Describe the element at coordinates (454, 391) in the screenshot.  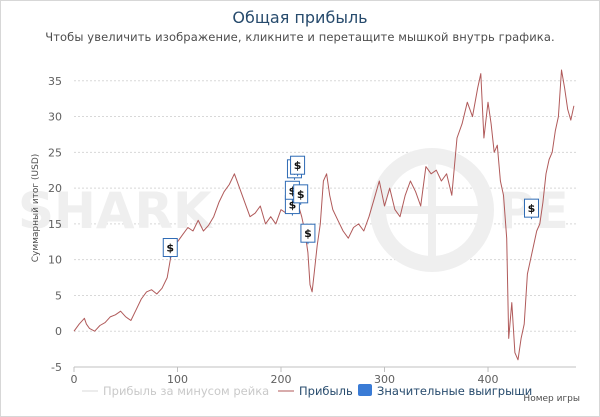
I see `legend-label-wins: Значительные выигрыши` at that location.